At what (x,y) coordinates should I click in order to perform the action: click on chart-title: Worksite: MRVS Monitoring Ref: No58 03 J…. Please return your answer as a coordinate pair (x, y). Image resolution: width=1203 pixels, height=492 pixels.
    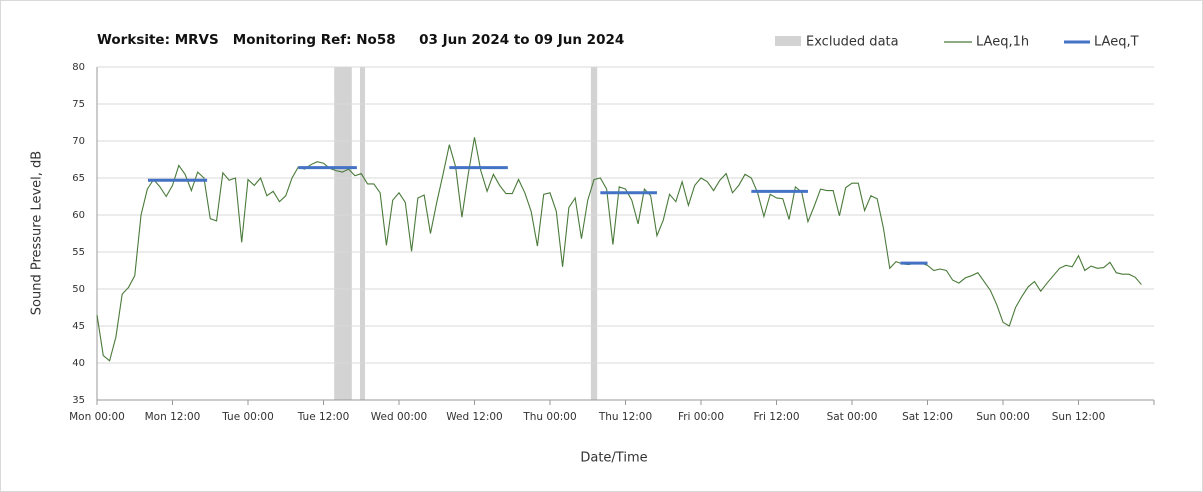
    Looking at the image, I should click on (360, 40).